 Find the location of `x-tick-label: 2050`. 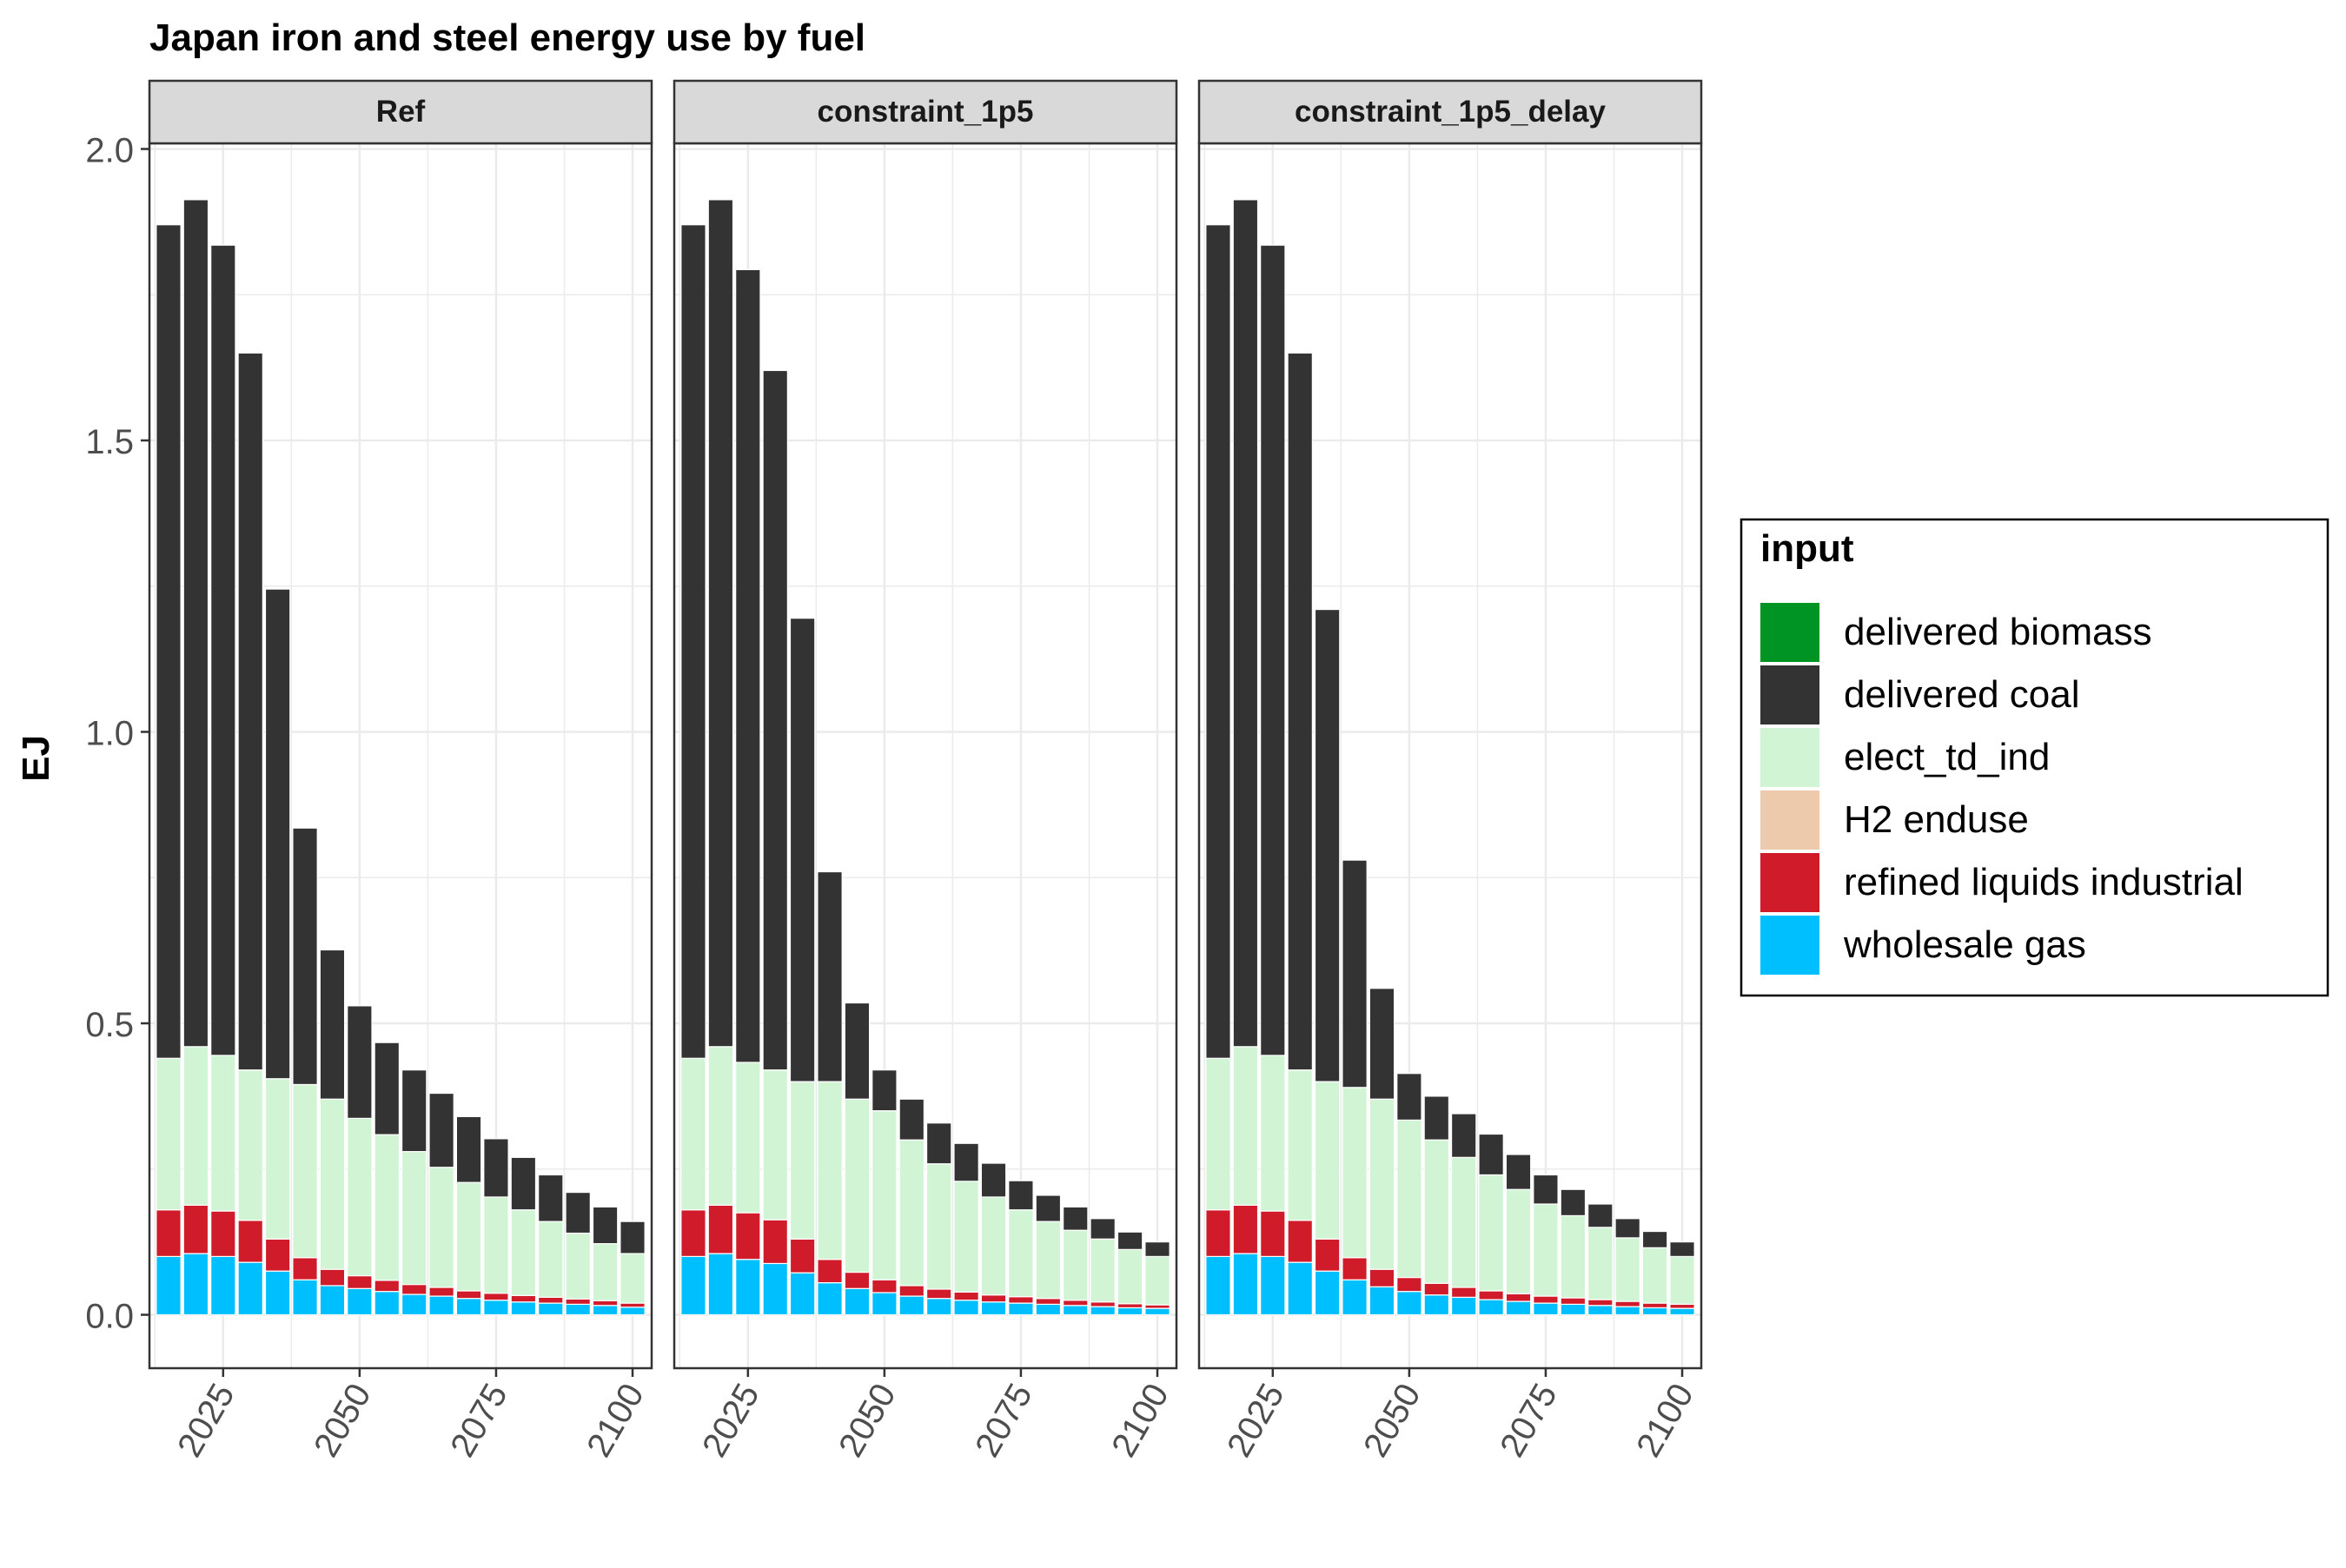

x-tick-label: 2050 is located at coordinates (343, 1421).